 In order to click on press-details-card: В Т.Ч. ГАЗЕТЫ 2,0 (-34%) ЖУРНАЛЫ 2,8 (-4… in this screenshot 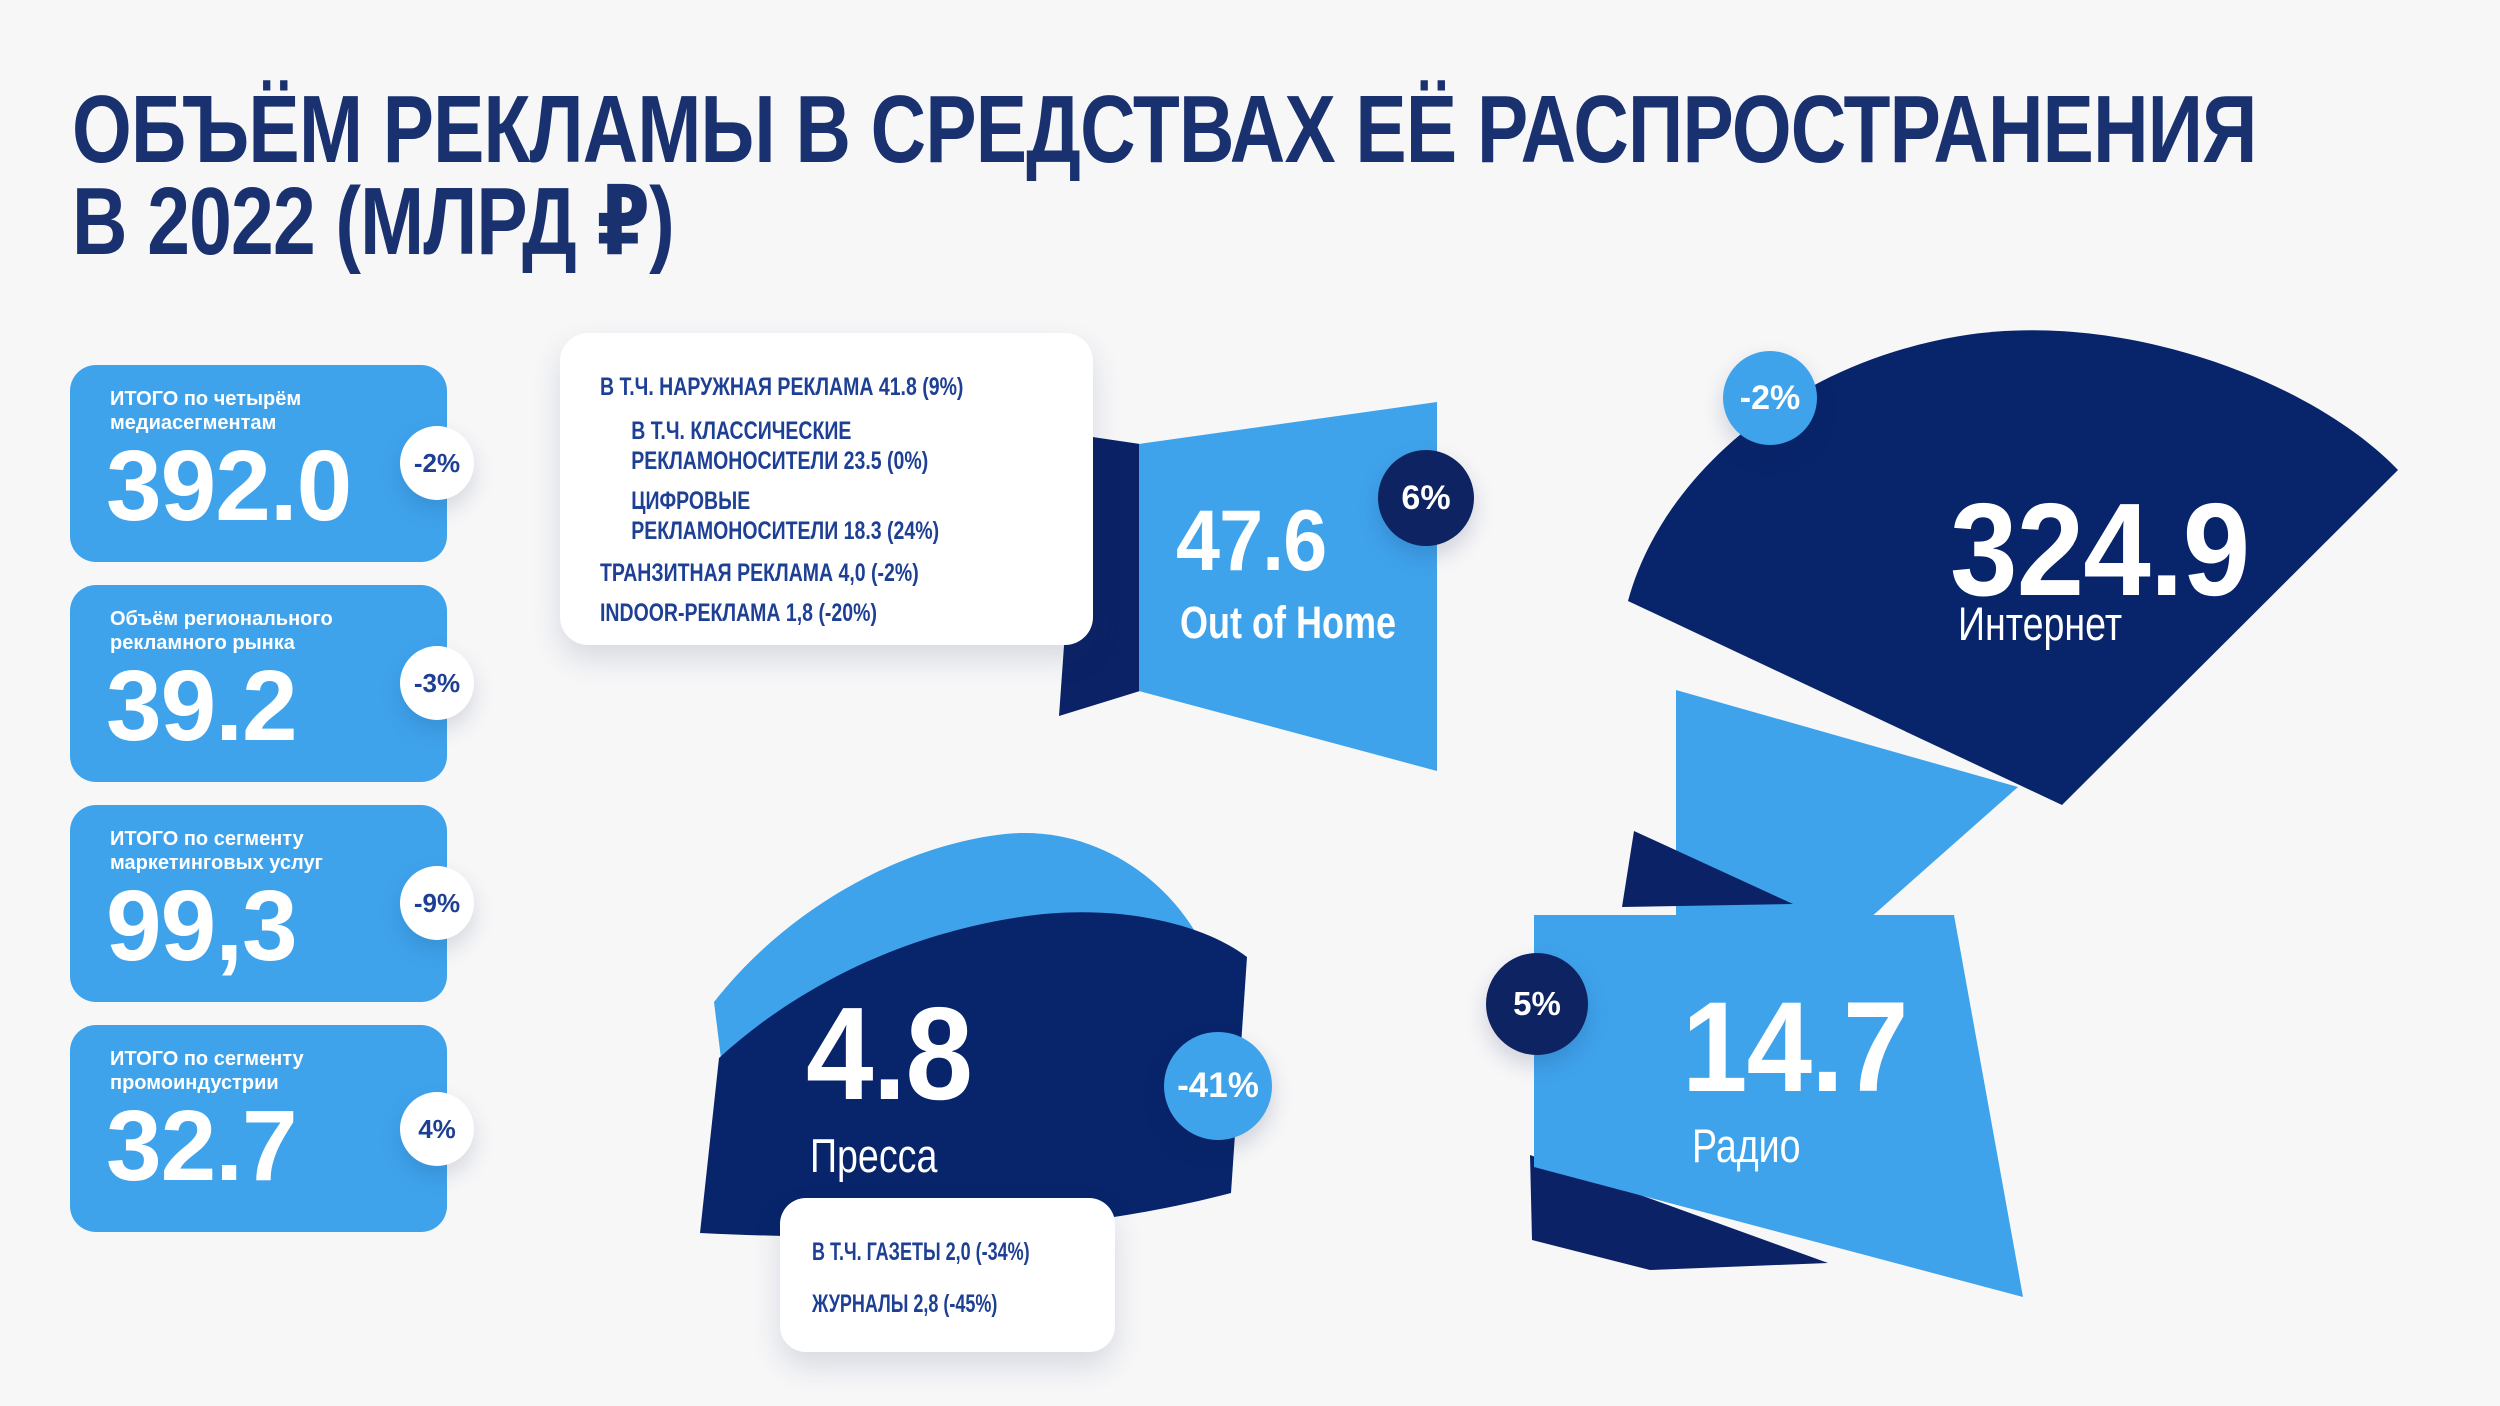, I will do `click(947, 1275)`.